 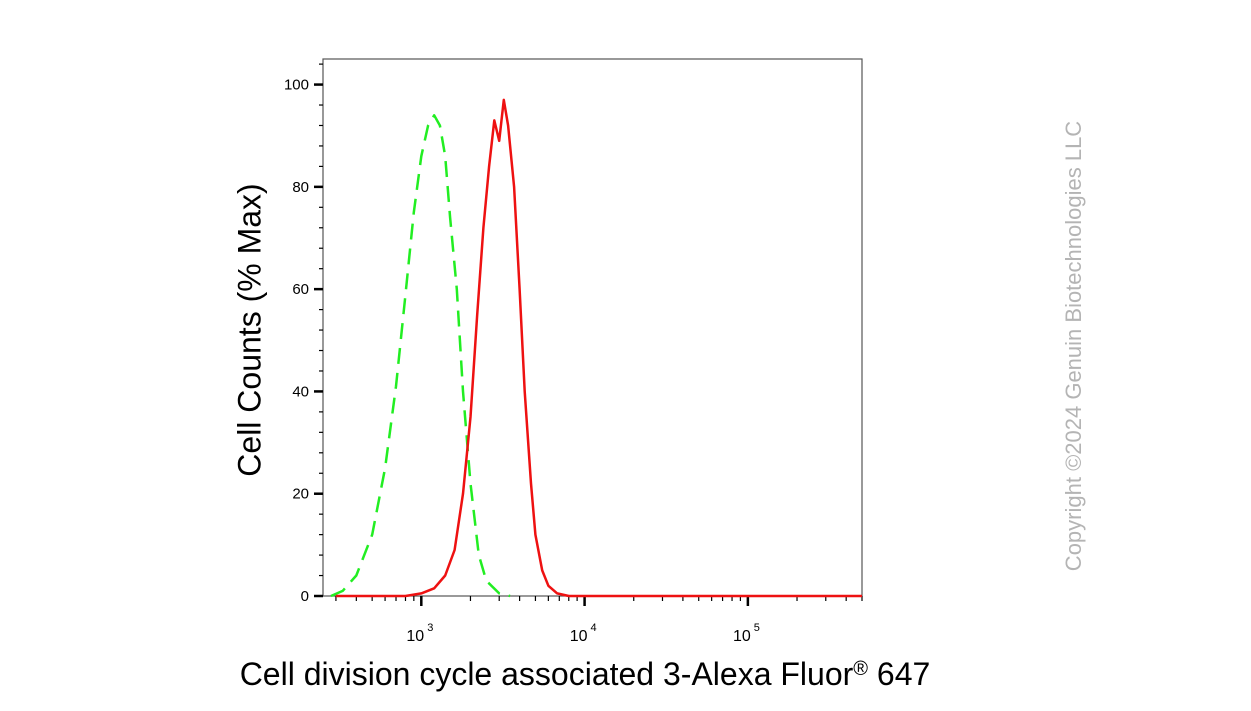 What do you see at coordinates (249, 330) in the screenshot?
I see `y-axis-label: Cell Counts (% Max)` at bounding box center [249, 330].